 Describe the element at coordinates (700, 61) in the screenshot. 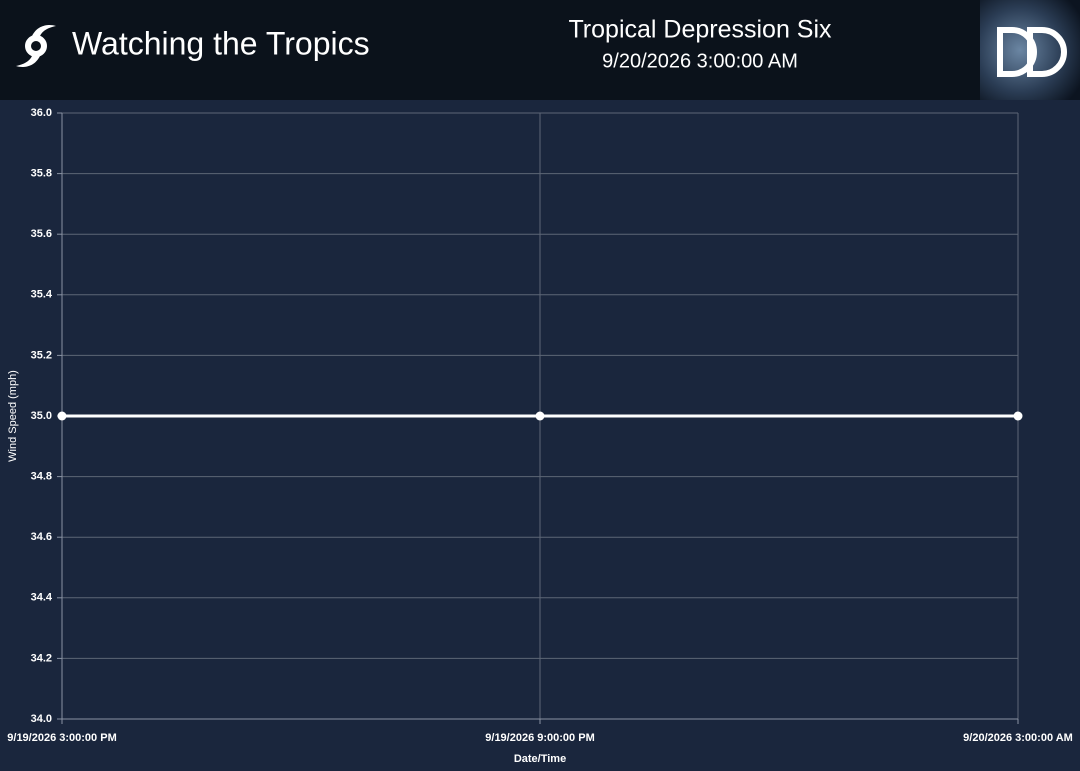

I see `storm-datetime: 9/20/2026 3:00:00 AM` at that location.